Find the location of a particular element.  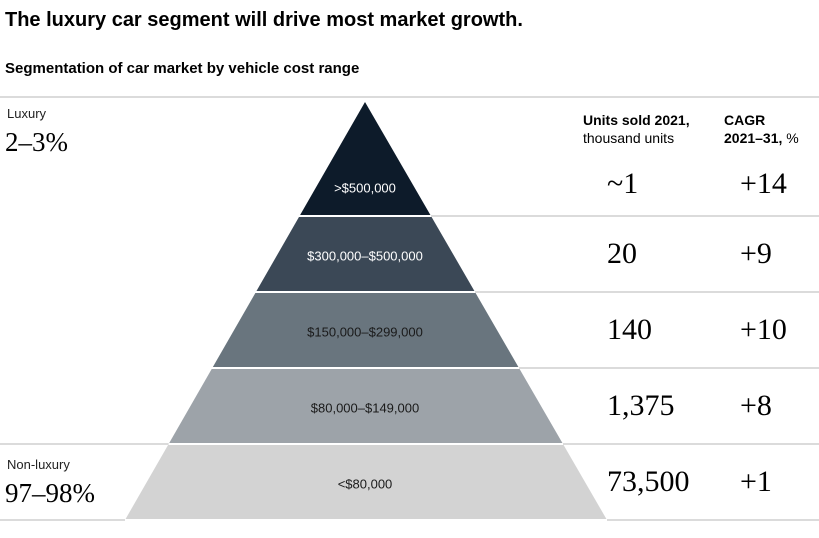

cagr-header-bold-2: 2021–31, is located at coordinates (753, 138).